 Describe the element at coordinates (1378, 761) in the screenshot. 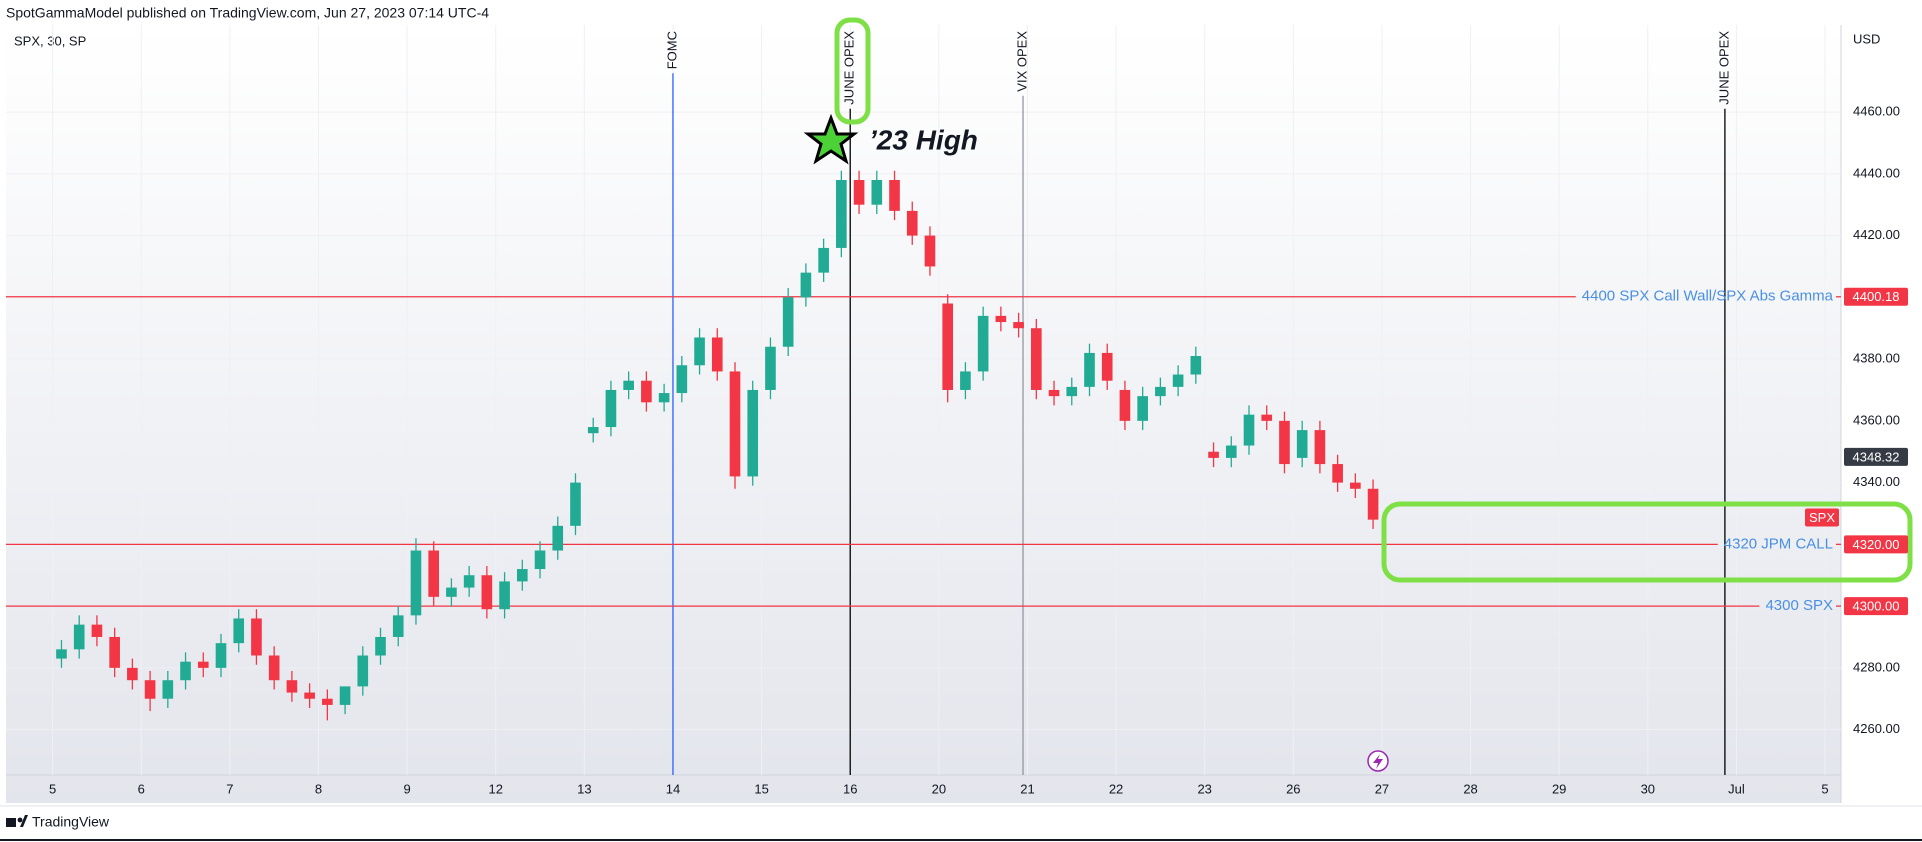

I see `lightning-icon` at that location.